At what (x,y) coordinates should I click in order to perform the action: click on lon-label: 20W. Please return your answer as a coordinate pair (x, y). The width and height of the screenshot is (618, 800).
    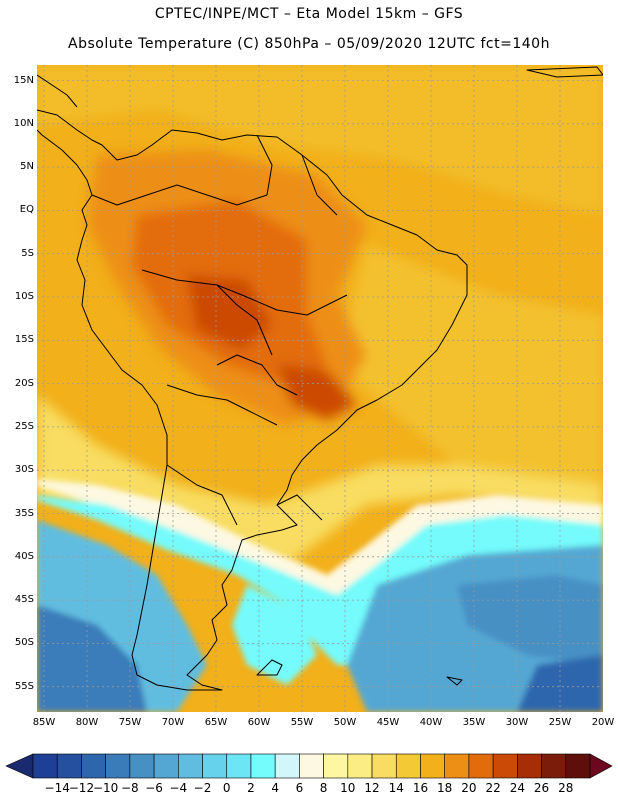
    Looking at the image, I should click on (603, 722).